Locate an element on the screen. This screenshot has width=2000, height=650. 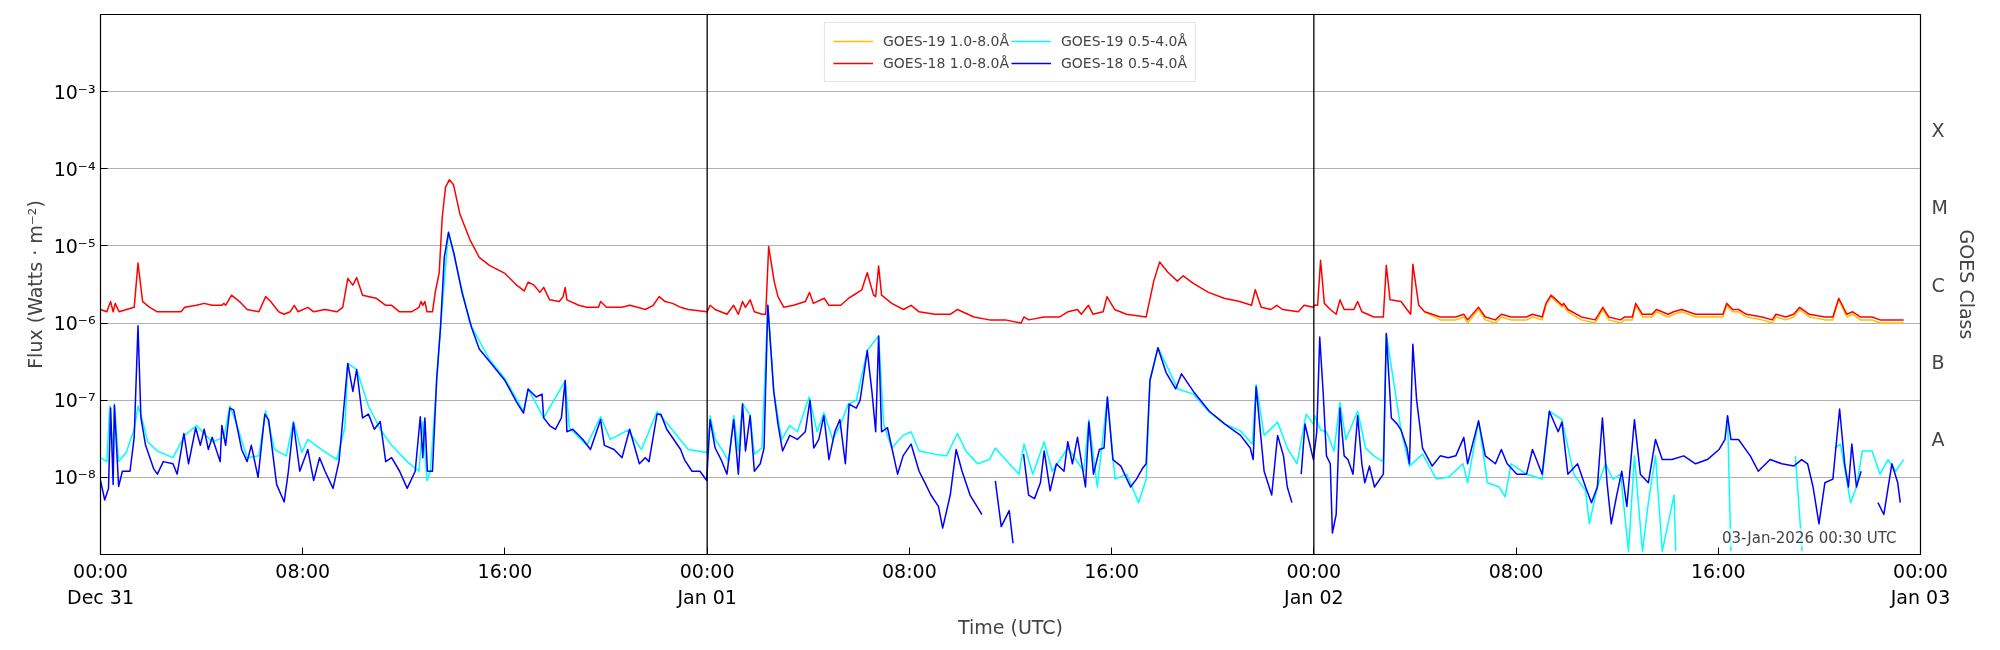
category-label: B is located at coordinates (1938, 361).